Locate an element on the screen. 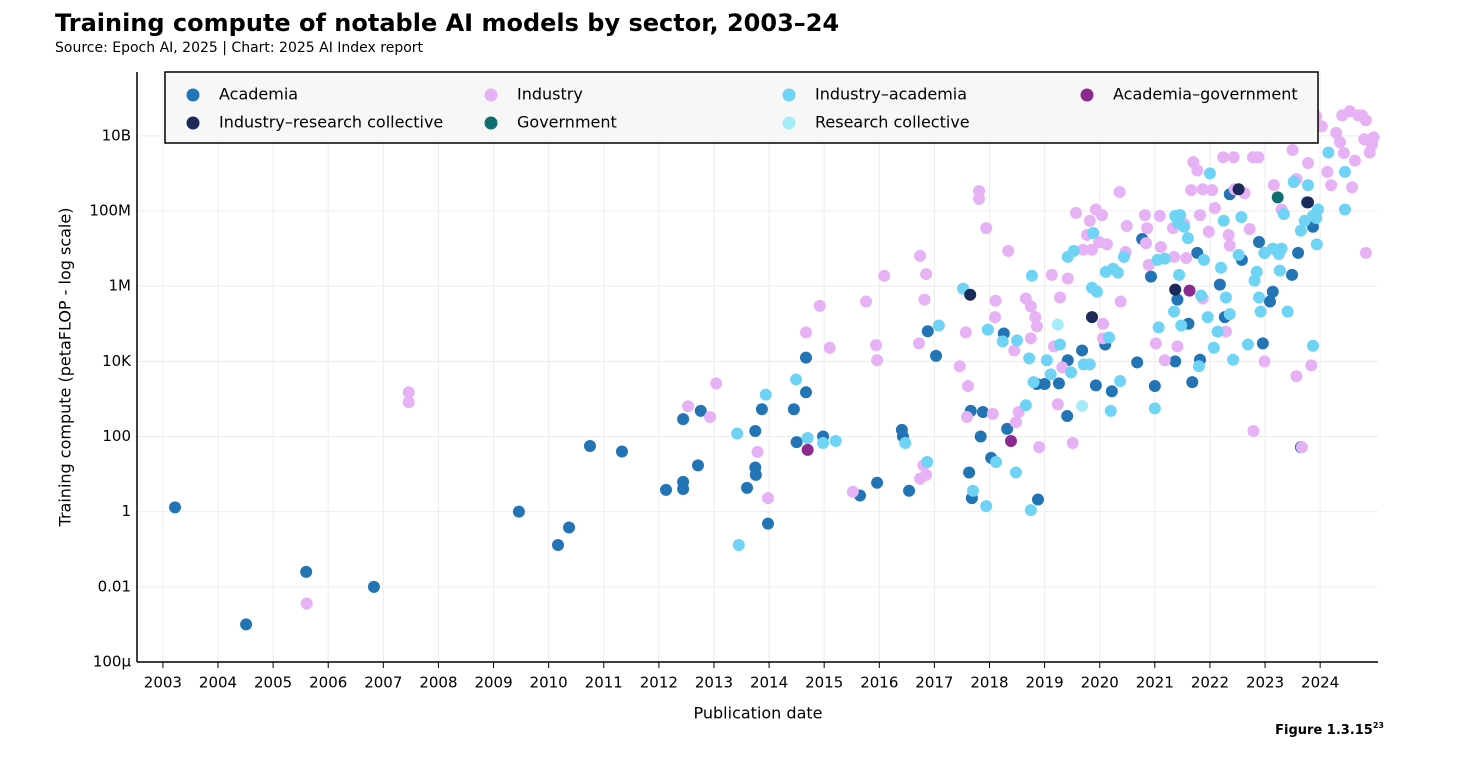 The image size is (1464, 768). y-tick-label: 1 is located at coordinates (126, 511).